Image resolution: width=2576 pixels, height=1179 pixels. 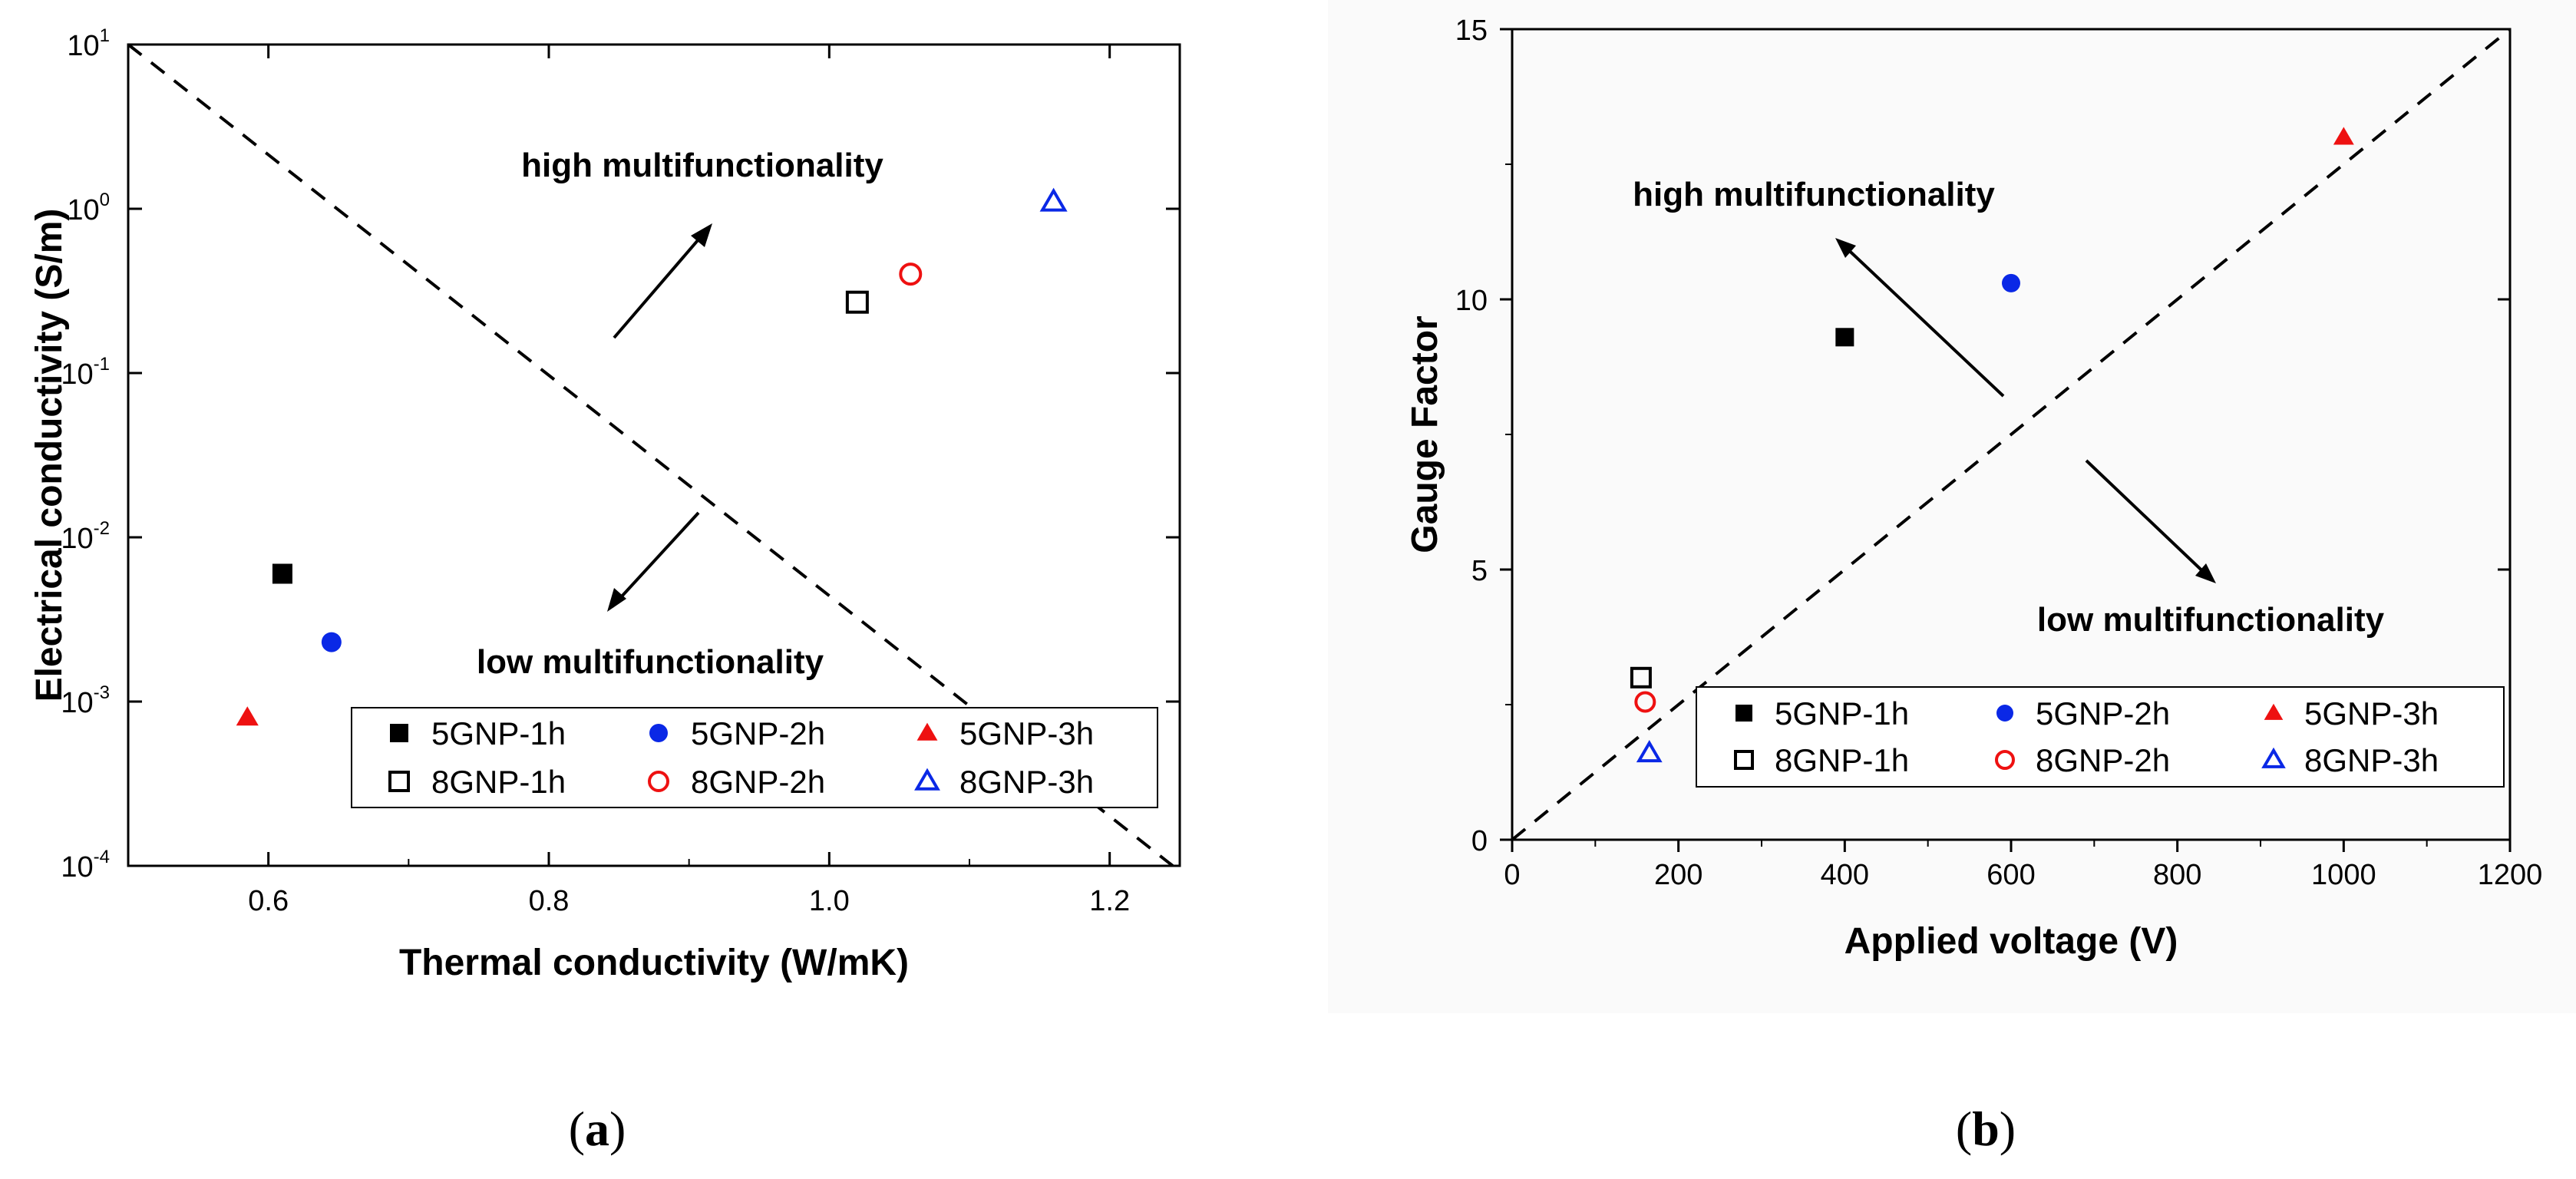 I want to click on panel-a-y-tick-label: 10⁻², so click(x=85, y=537).